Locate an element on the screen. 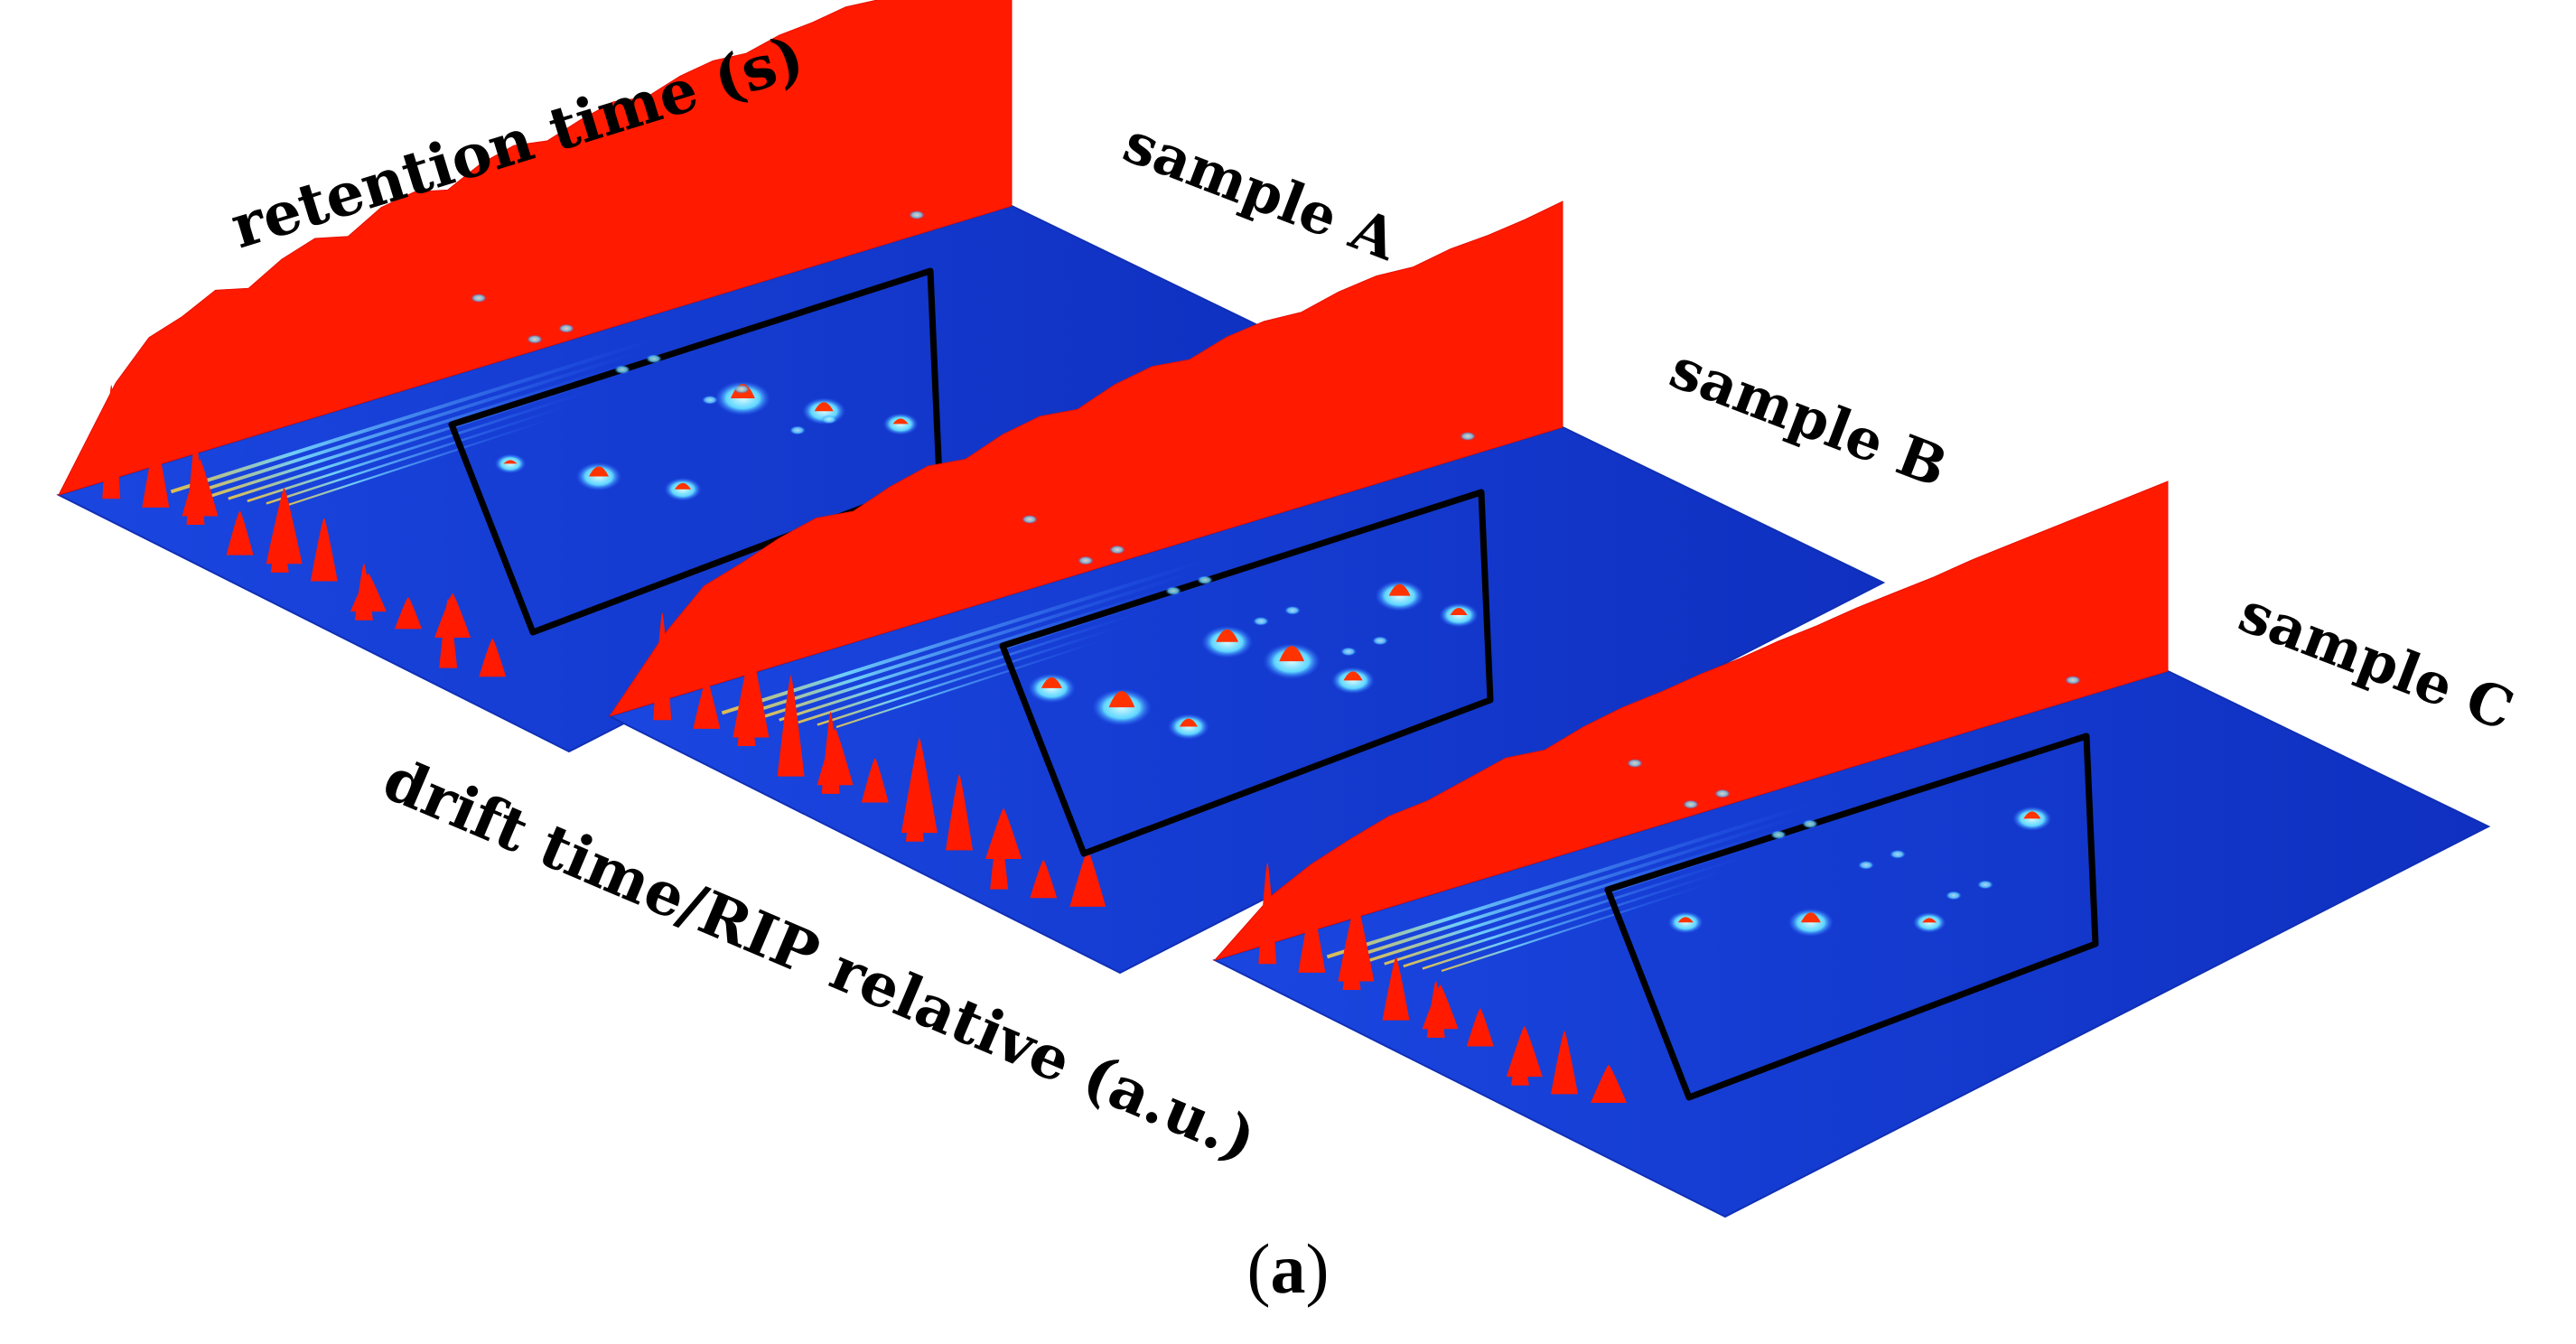 The height and width of the screenshot is (1344, 2576). sample-label-a: sample A is located at coordinates (1261, 192).